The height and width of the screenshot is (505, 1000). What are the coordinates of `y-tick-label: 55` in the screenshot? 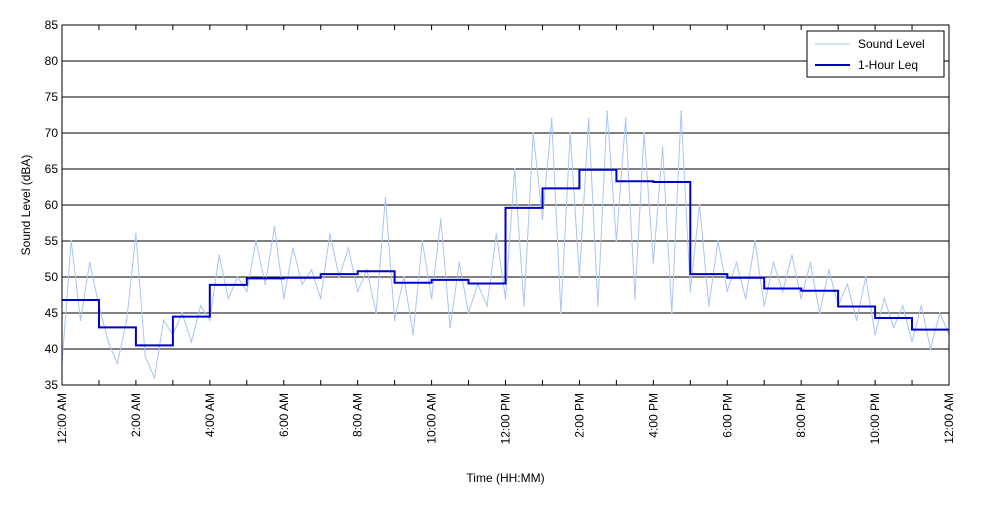 It's located at (52, 241).